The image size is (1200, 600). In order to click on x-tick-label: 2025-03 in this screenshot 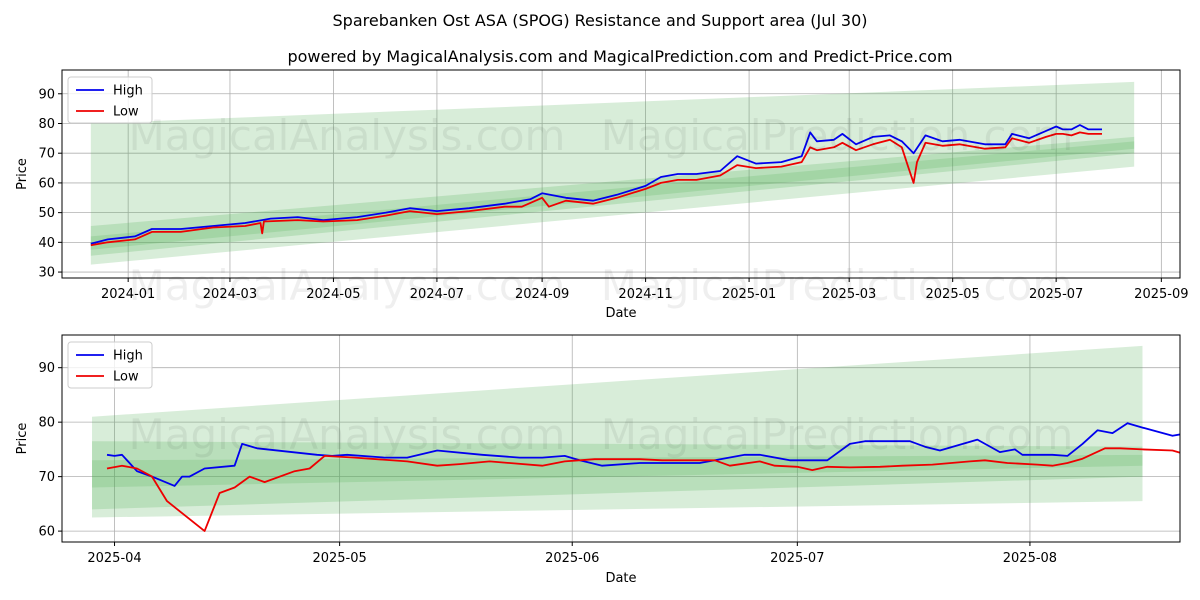, I will do `click(849, 294)`.